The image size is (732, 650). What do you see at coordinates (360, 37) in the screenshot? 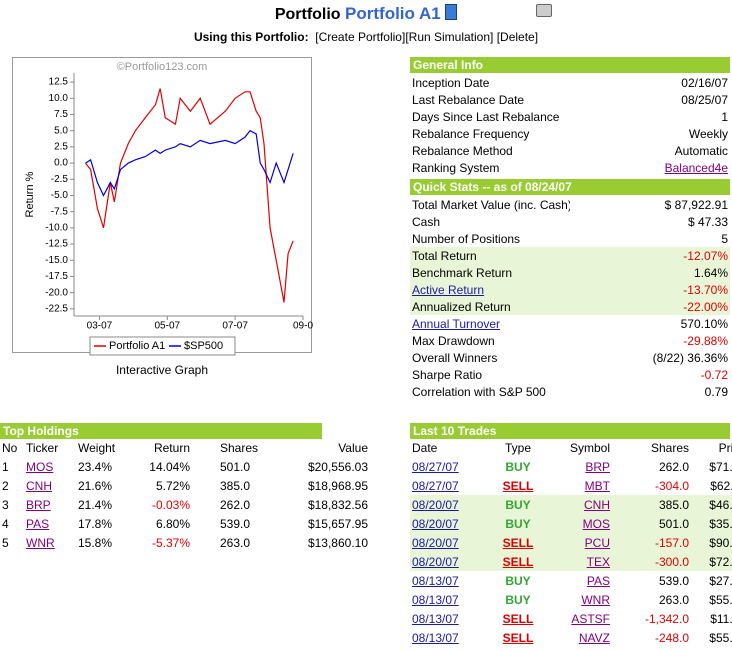
I see `action: [Create Portfolio]` at bounding box center [360, 37].